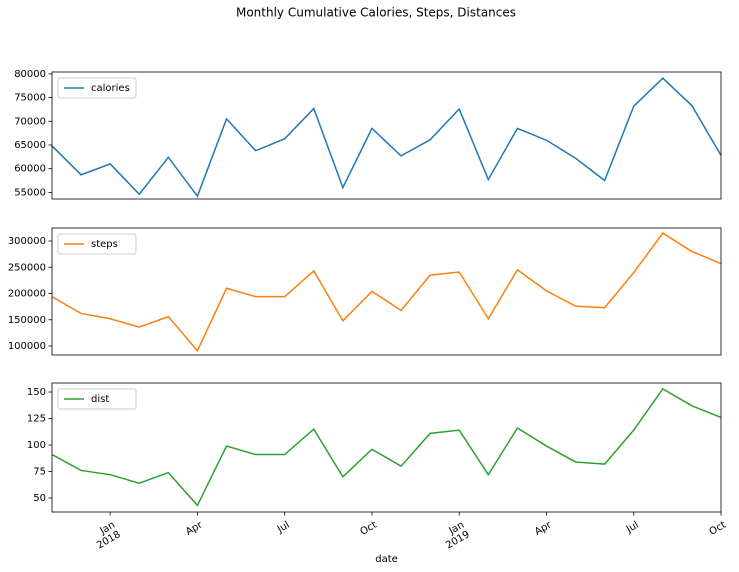 The image size is (739, 572). Describe the element at coordinates (36, 392) in the screenshot. I see `y-tick-label: 150` at that location.